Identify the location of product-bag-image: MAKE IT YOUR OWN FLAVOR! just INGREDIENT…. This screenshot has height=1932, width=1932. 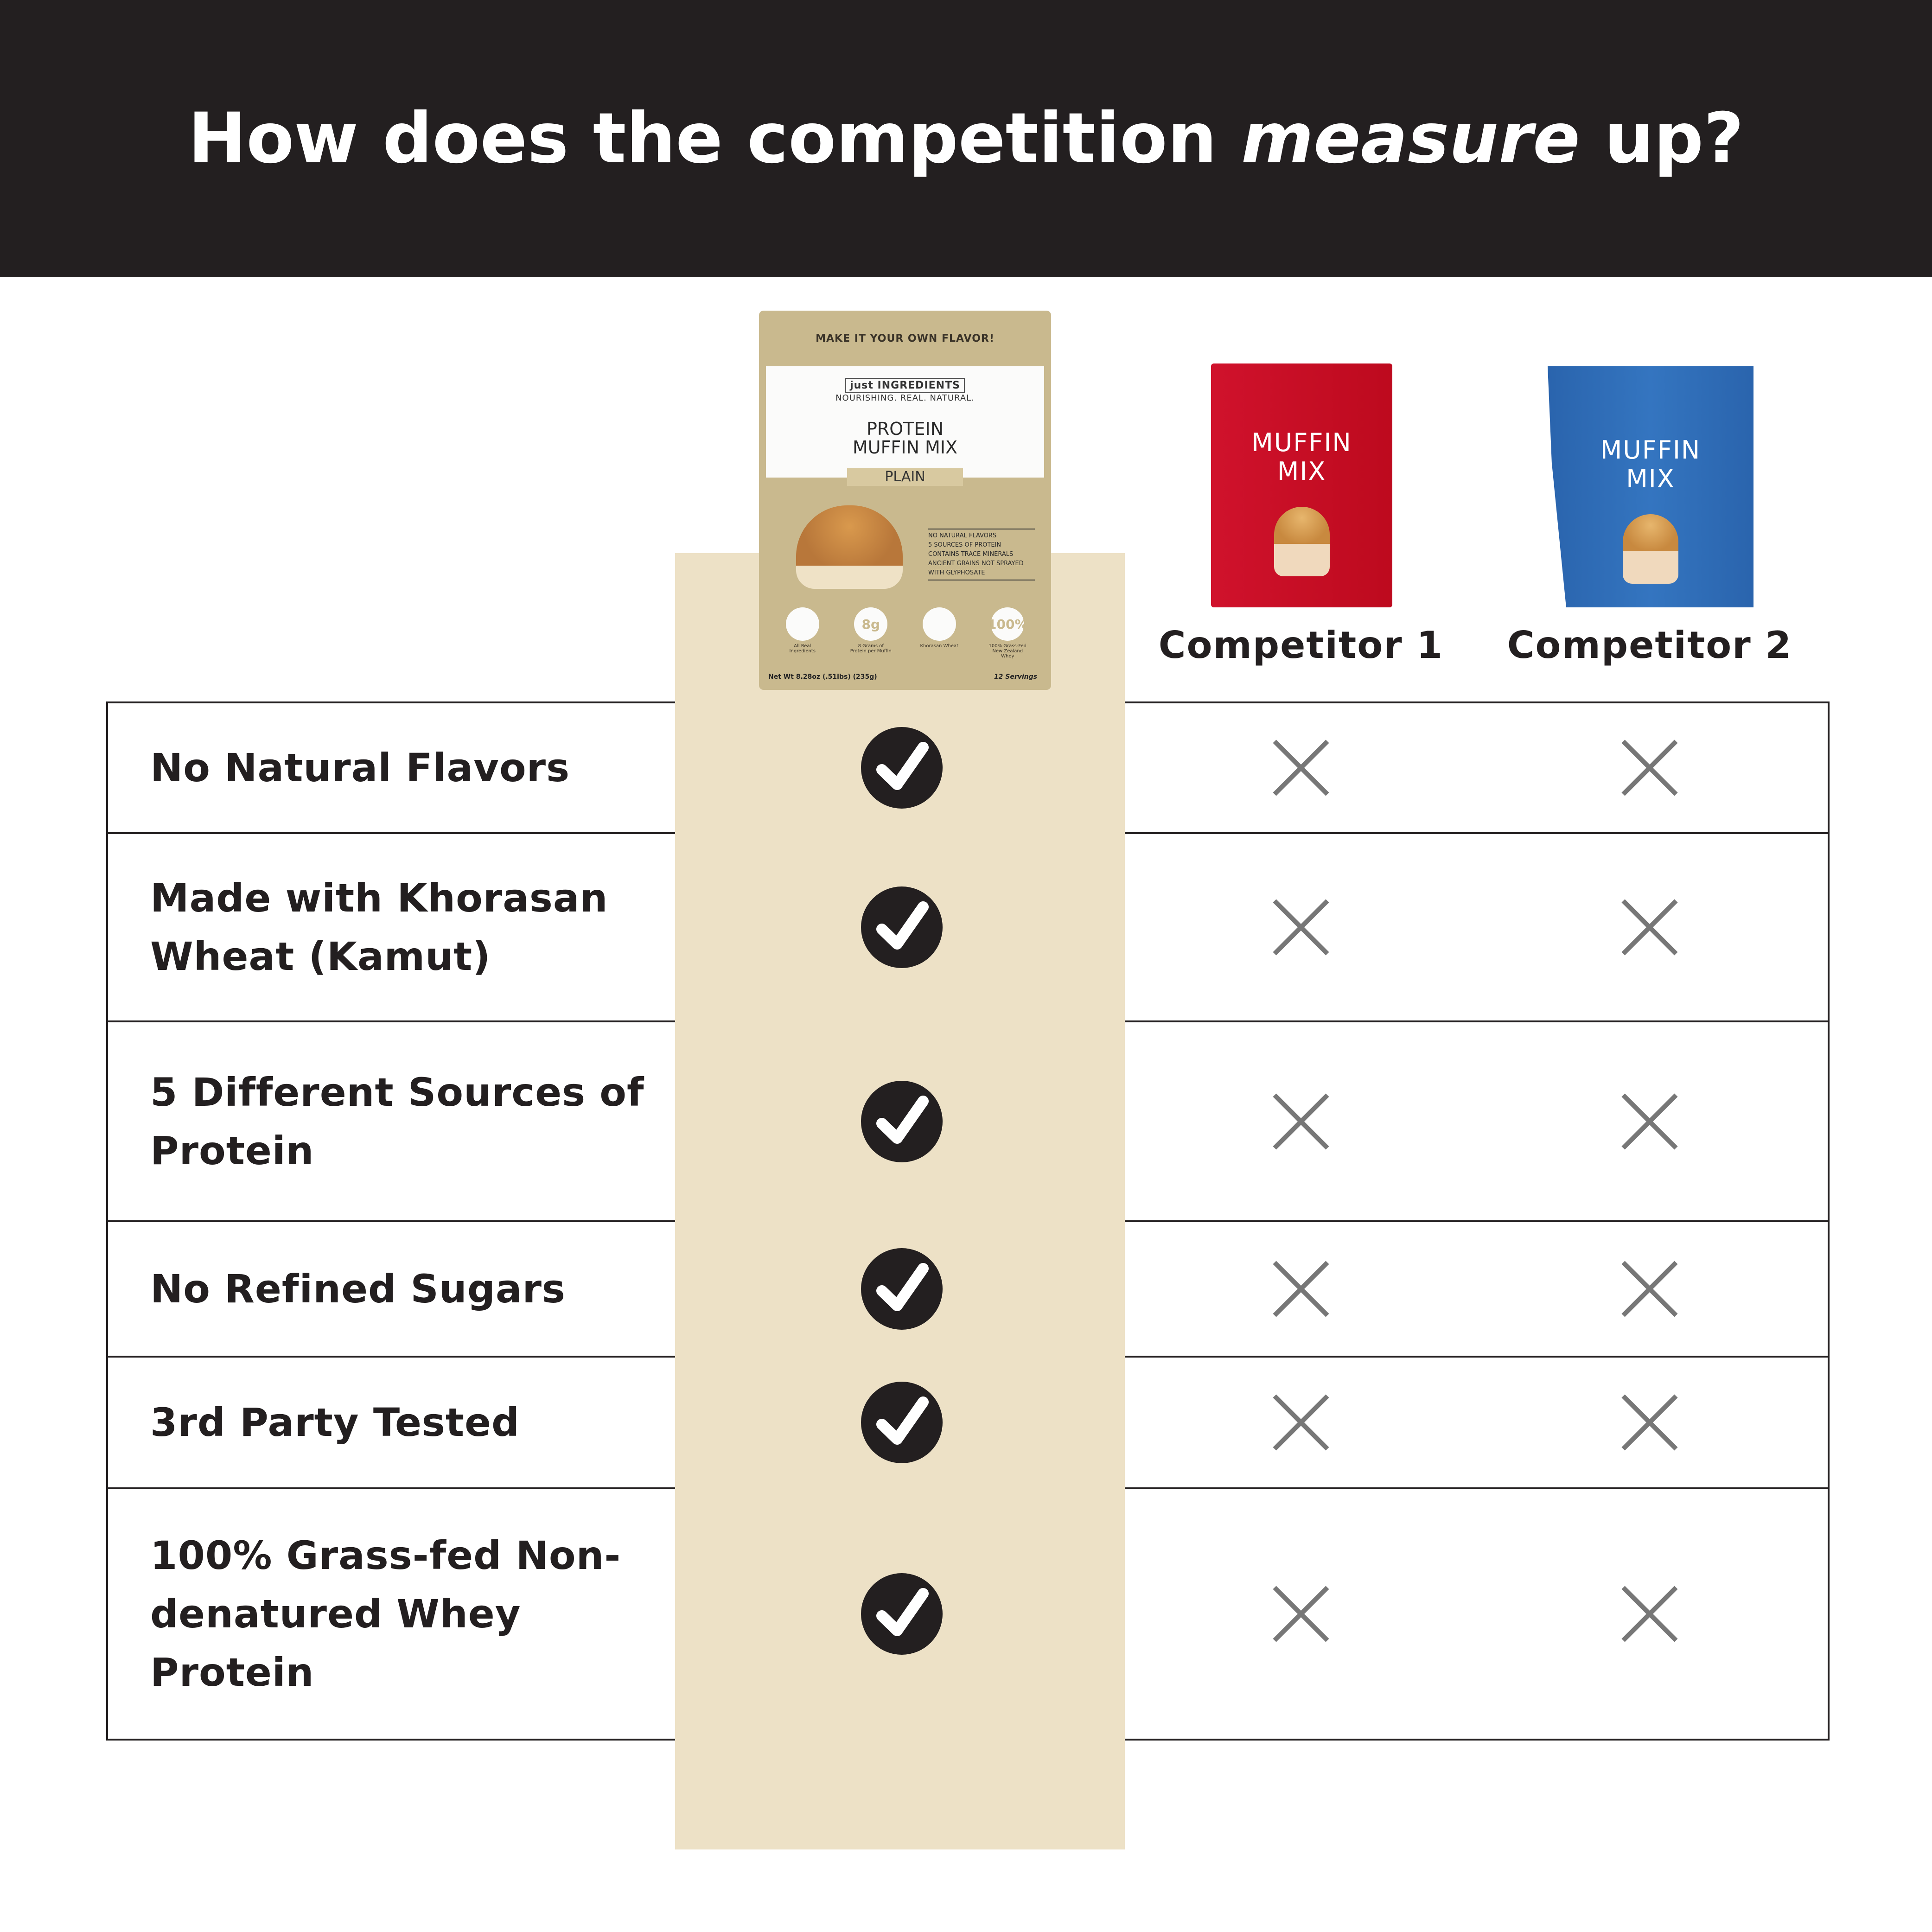
(905, 501).